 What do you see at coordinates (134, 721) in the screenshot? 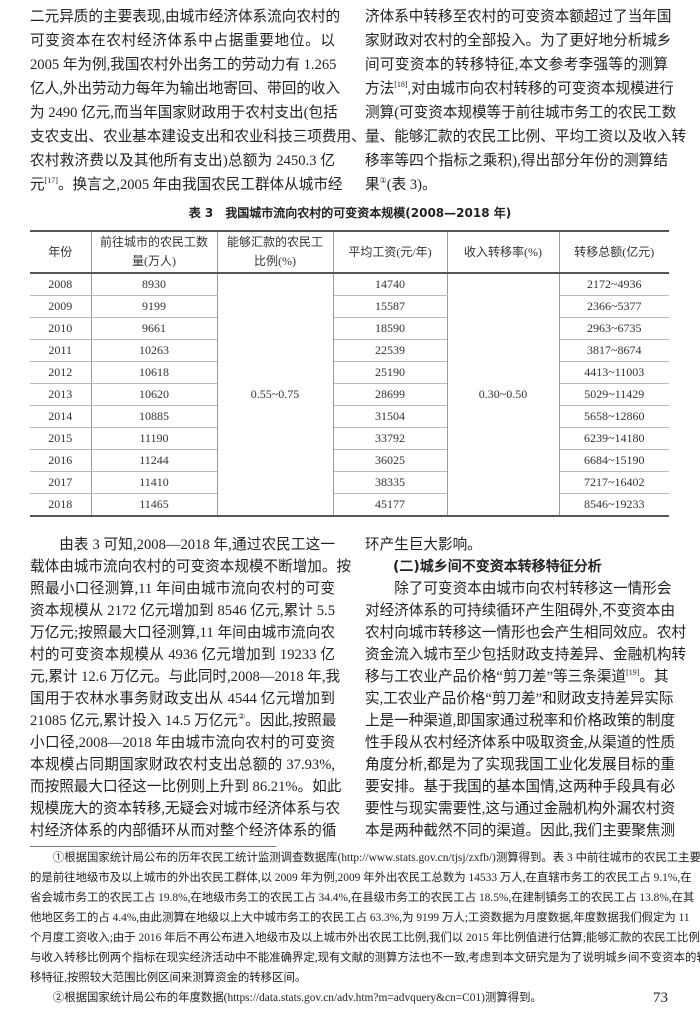
I see `text-segment: 21085 亿元,累计投入 14.5 万亿元` at bounding box center [134, 721].